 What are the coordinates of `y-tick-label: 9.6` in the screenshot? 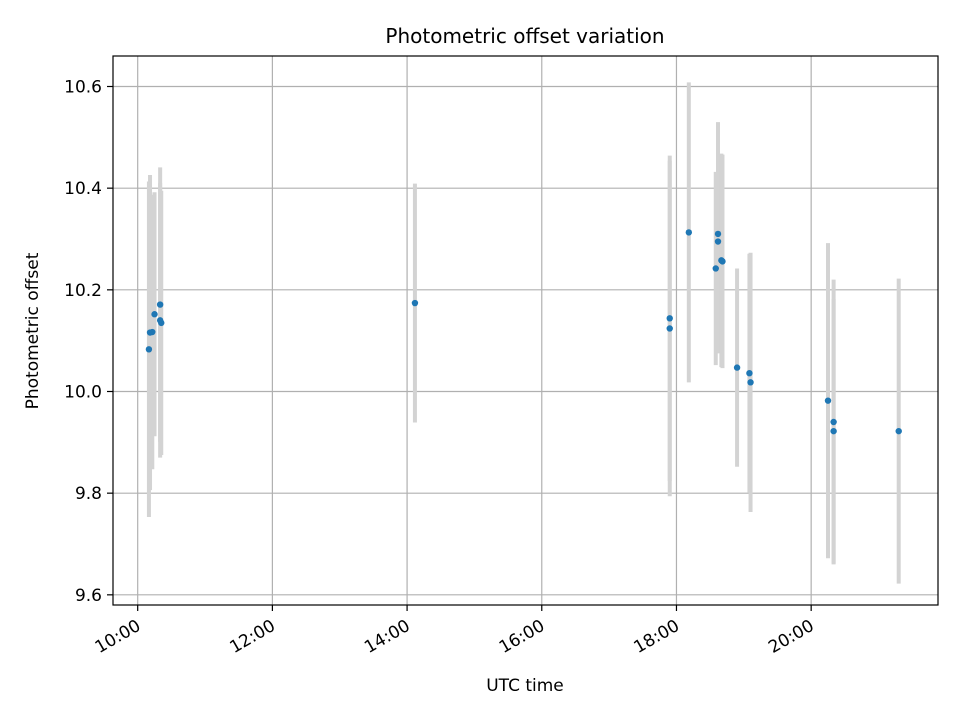 It's located at (88, 596).